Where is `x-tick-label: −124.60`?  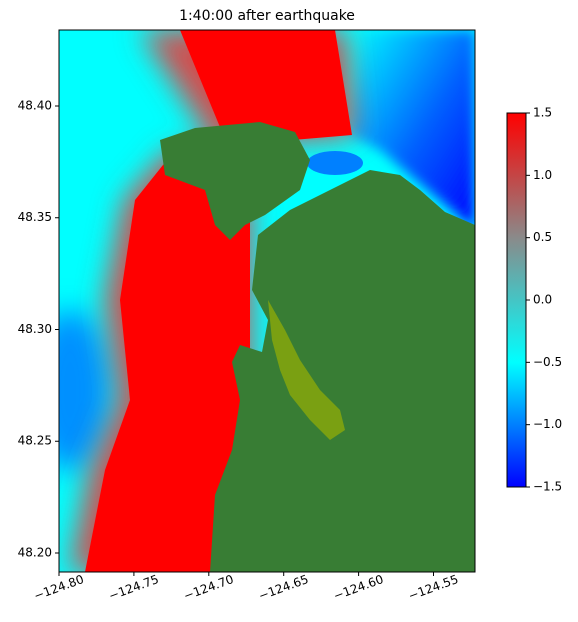 x-tick-label: −124.60 is located at coordinates (359, 587).